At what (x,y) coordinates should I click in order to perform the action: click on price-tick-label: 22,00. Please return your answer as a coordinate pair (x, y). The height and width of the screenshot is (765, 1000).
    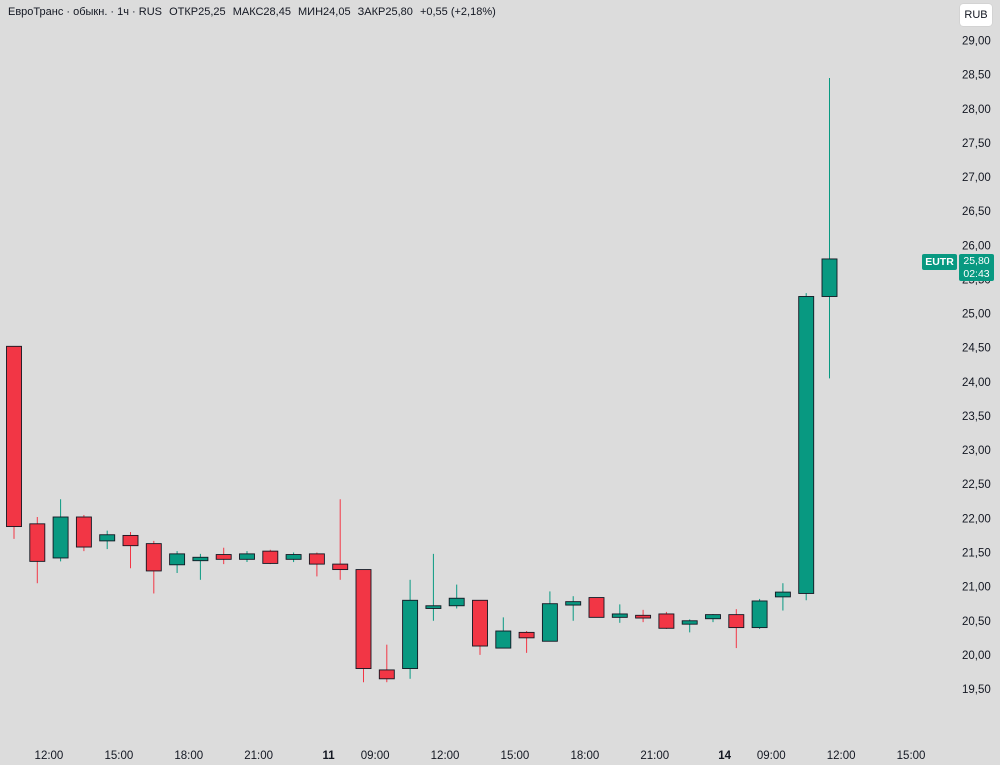
    Looking at the image, I should click on (976, 519).